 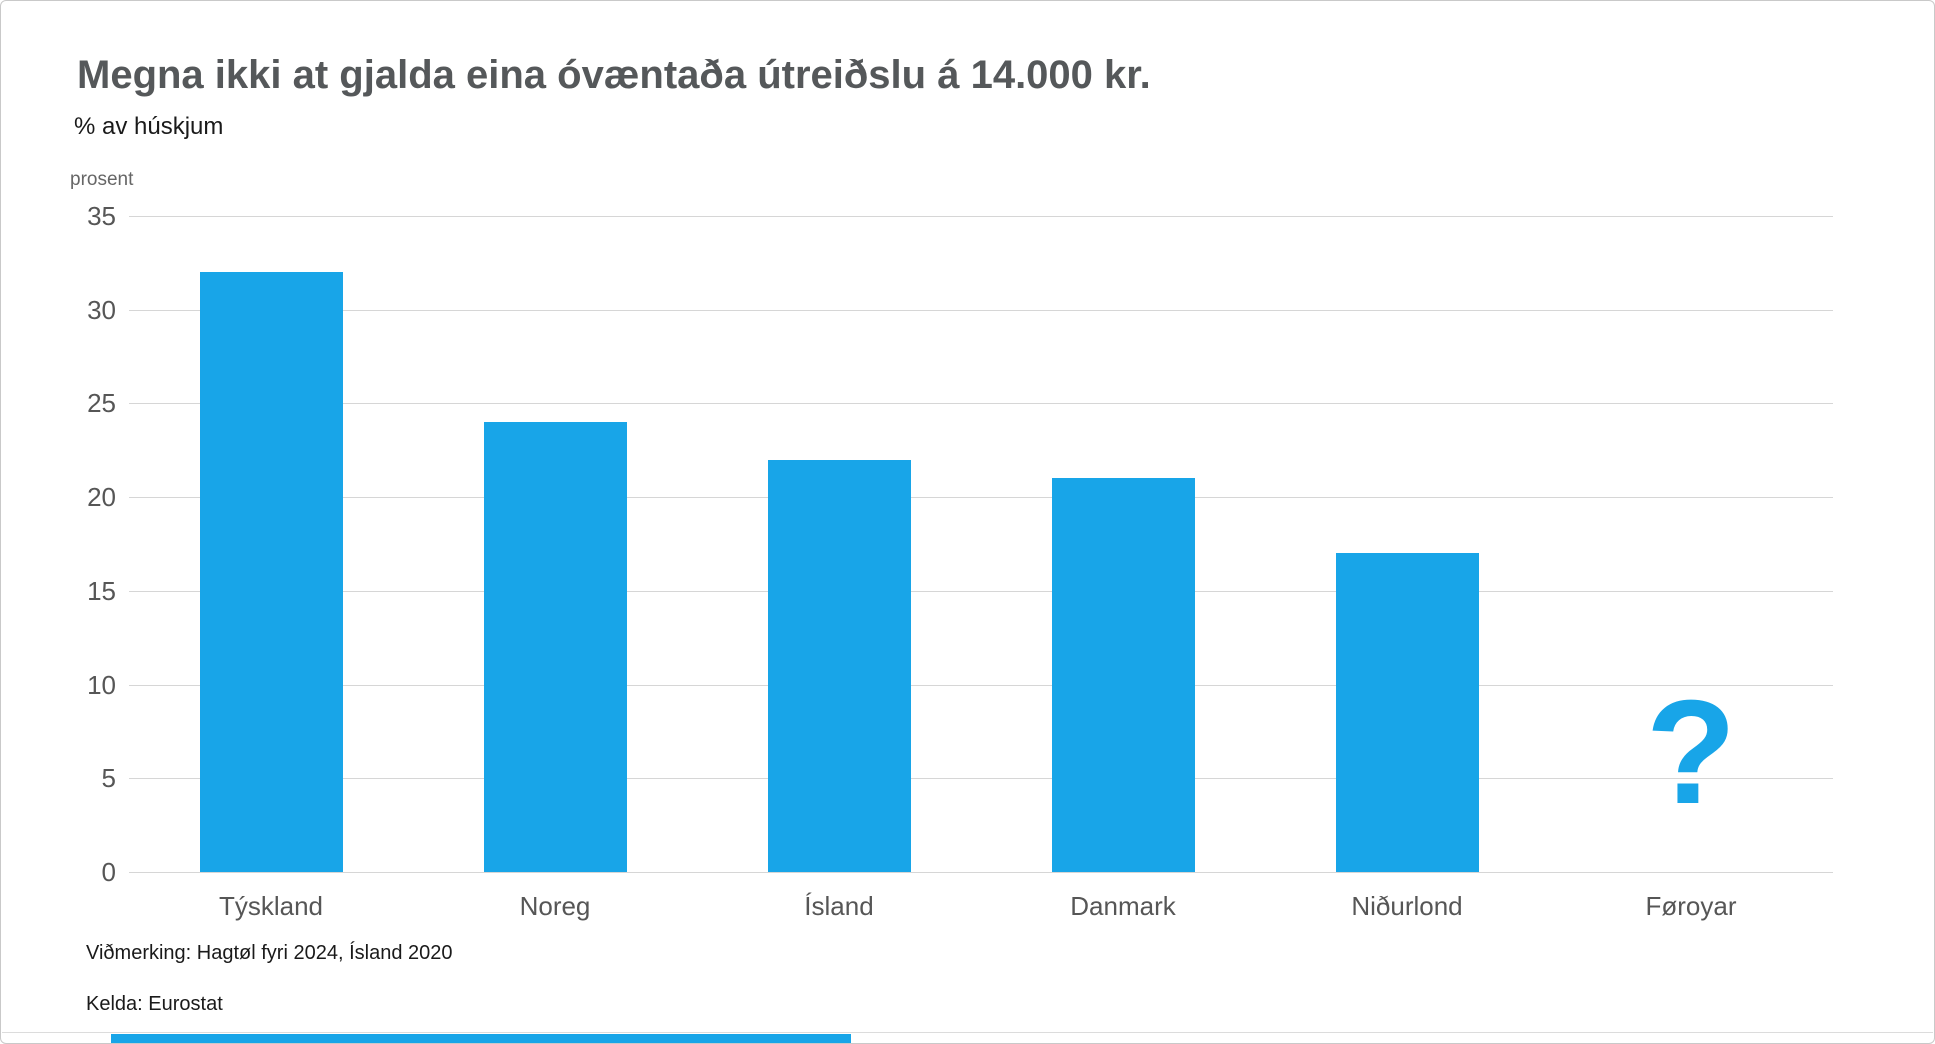 I want to click on y-tick-label: 0, so click(x=108, y=872).